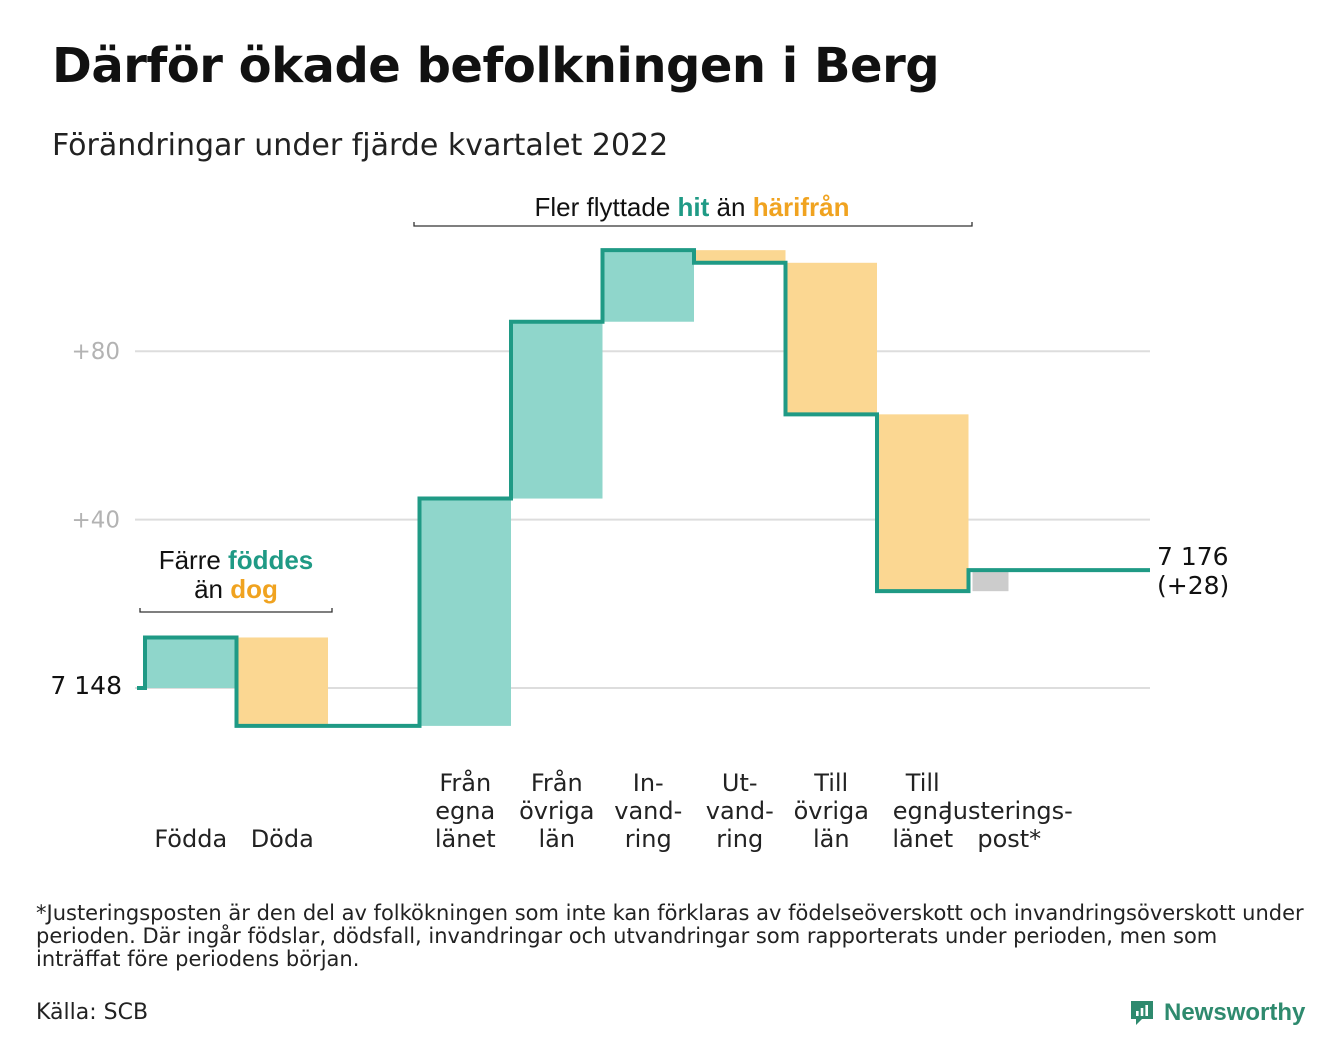 The height and width of the screenshot is (1060, 1340). I want to click on annotation-births-bracket, so click(236, 610).